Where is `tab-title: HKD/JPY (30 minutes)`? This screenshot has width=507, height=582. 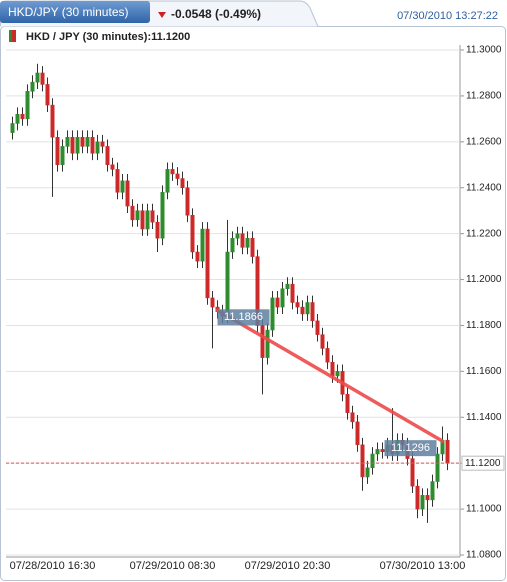 tab-title: HKD/JPY (30 minutes) is located at coordinates (68, 12).